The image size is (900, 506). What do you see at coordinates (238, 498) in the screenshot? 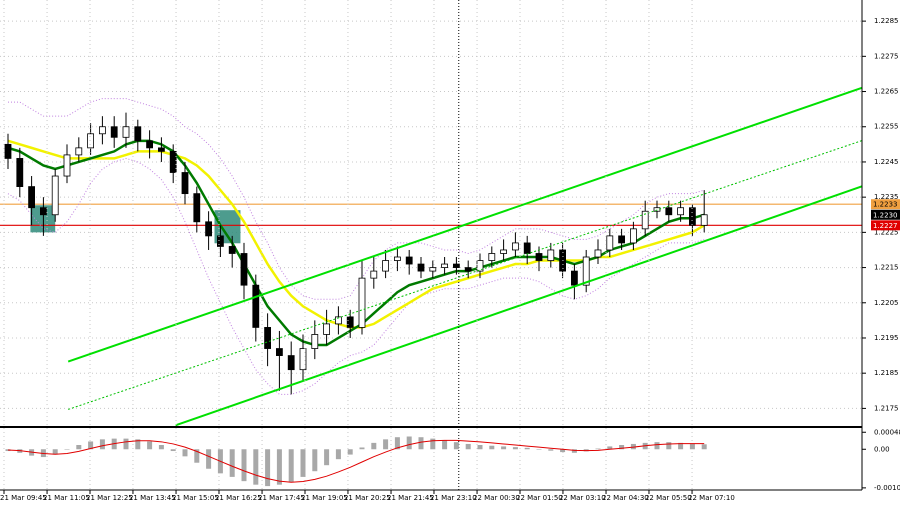
I see `x-tick-label: 21 Mar 16:25` at bounding box center [238, 498].